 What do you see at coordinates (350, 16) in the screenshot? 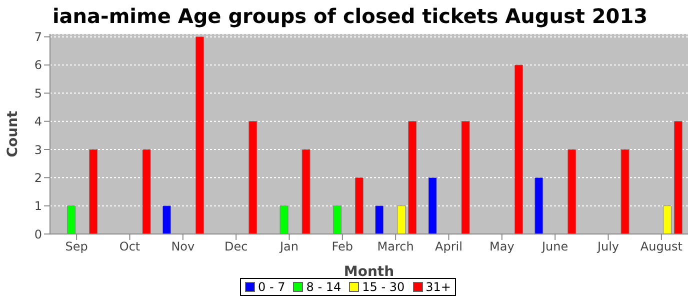
I see `chart-title: iana-mime Age groups of closed tickets August 2013` at bounding box center [350, 16].